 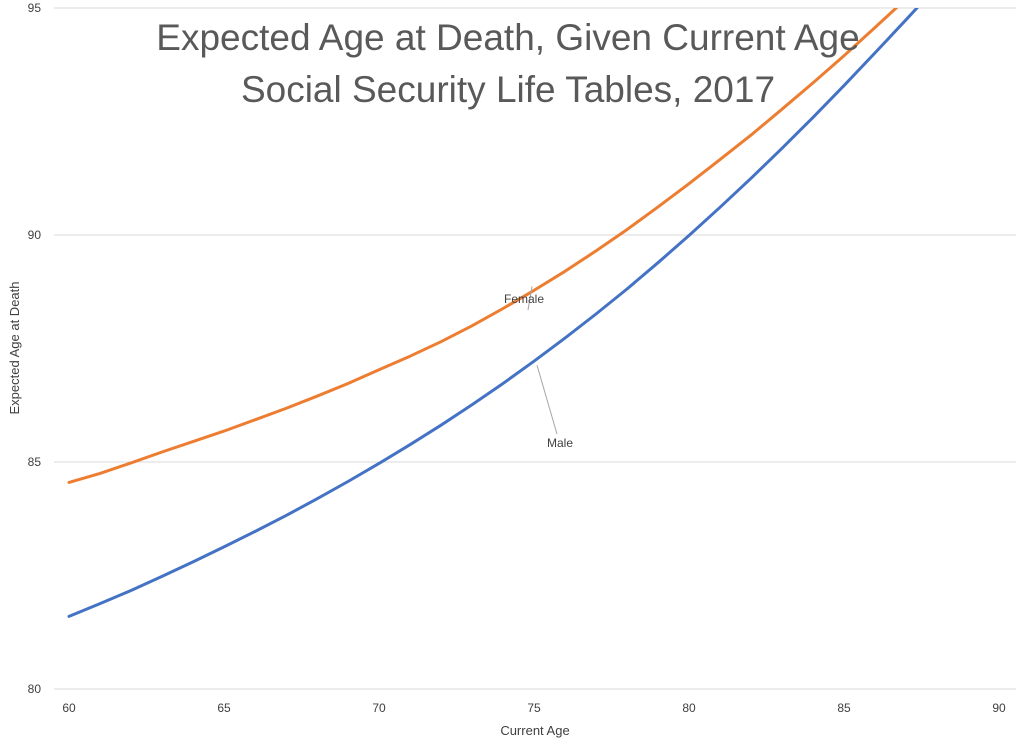 What do you see at coordinates (507, 37) in the screenshot?
I see `chart-title-line-1: Expected Age at Death, Given Current Age` at bounding box center [507, 37].